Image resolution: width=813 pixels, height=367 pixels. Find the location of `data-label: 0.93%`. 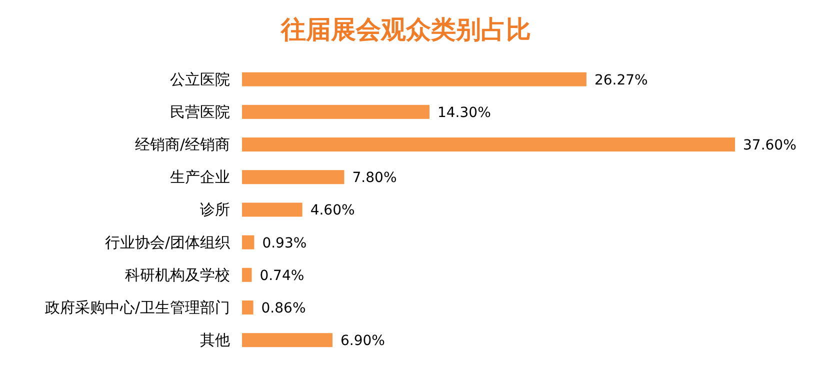

data-label: 0.93% is located at coordinates (284, 243).